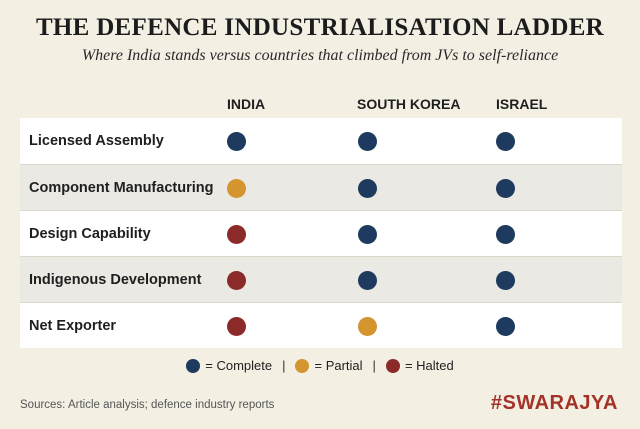 Image resolution: width=640 pixels, height=429 pixels. I want to click on chart-title: THE DEFENCE INDUSTRIALISATION LADDER, so click(320, 27).